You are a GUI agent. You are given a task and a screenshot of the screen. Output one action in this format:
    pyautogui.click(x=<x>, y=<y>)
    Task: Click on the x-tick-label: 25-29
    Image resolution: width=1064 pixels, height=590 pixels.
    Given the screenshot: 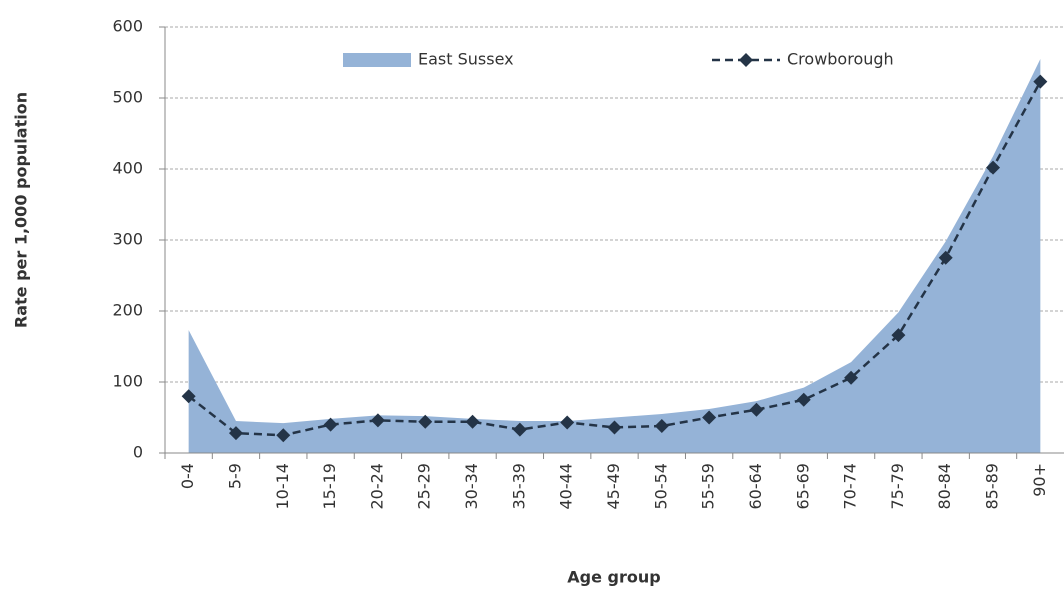 What is the action you would take?
    pyautogui.click(x=424, y=486)
    